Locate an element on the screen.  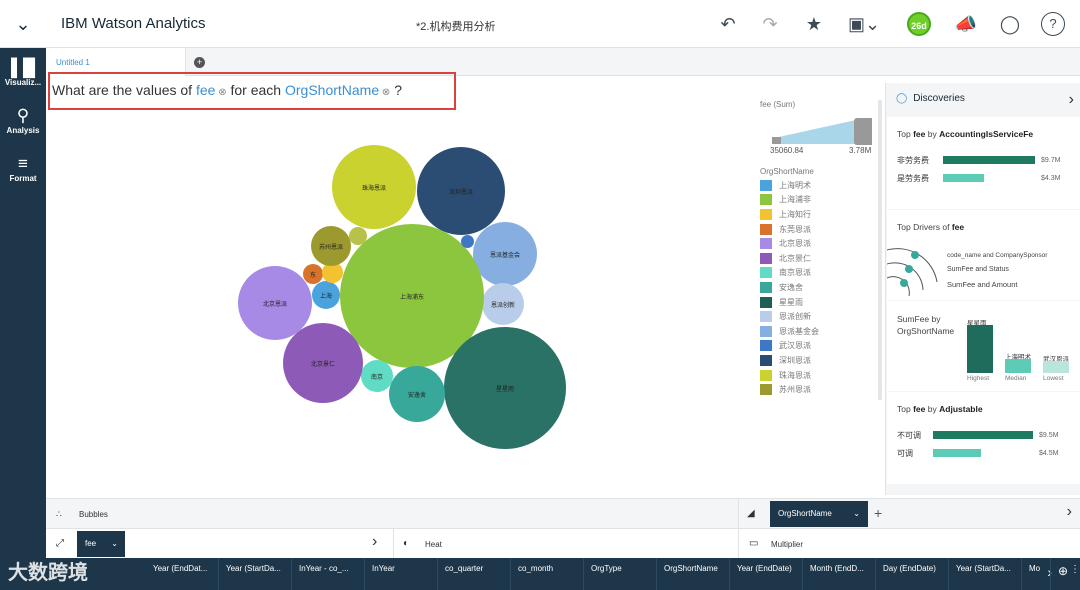
dimension-token: OrgShortName is located at coordinates (332, 90).